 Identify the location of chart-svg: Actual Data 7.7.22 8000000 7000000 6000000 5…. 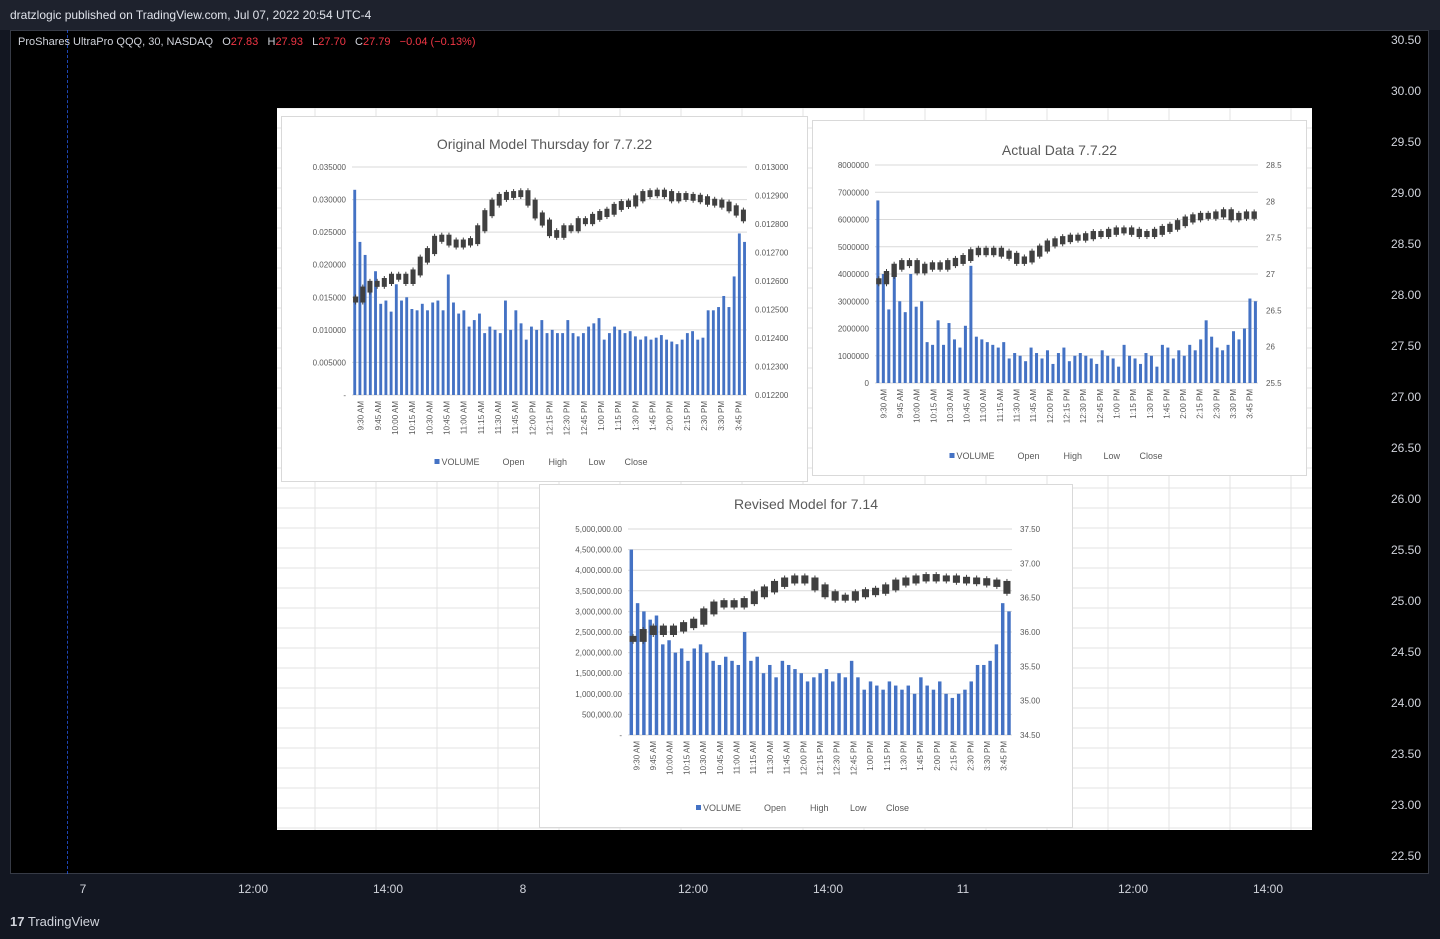
(1060, 301).